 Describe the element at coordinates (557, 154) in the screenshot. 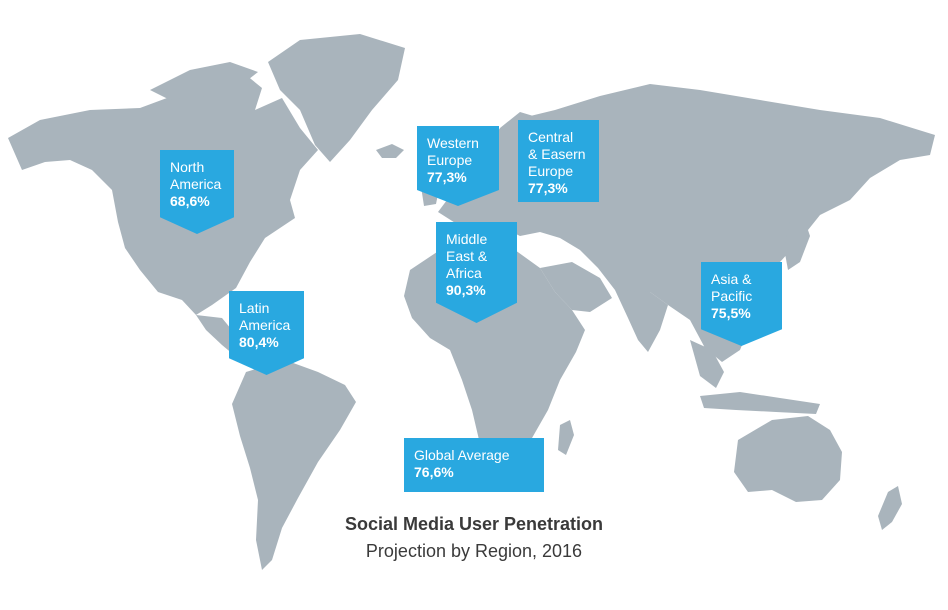

I see `region-name-line: & Easern` at that location.